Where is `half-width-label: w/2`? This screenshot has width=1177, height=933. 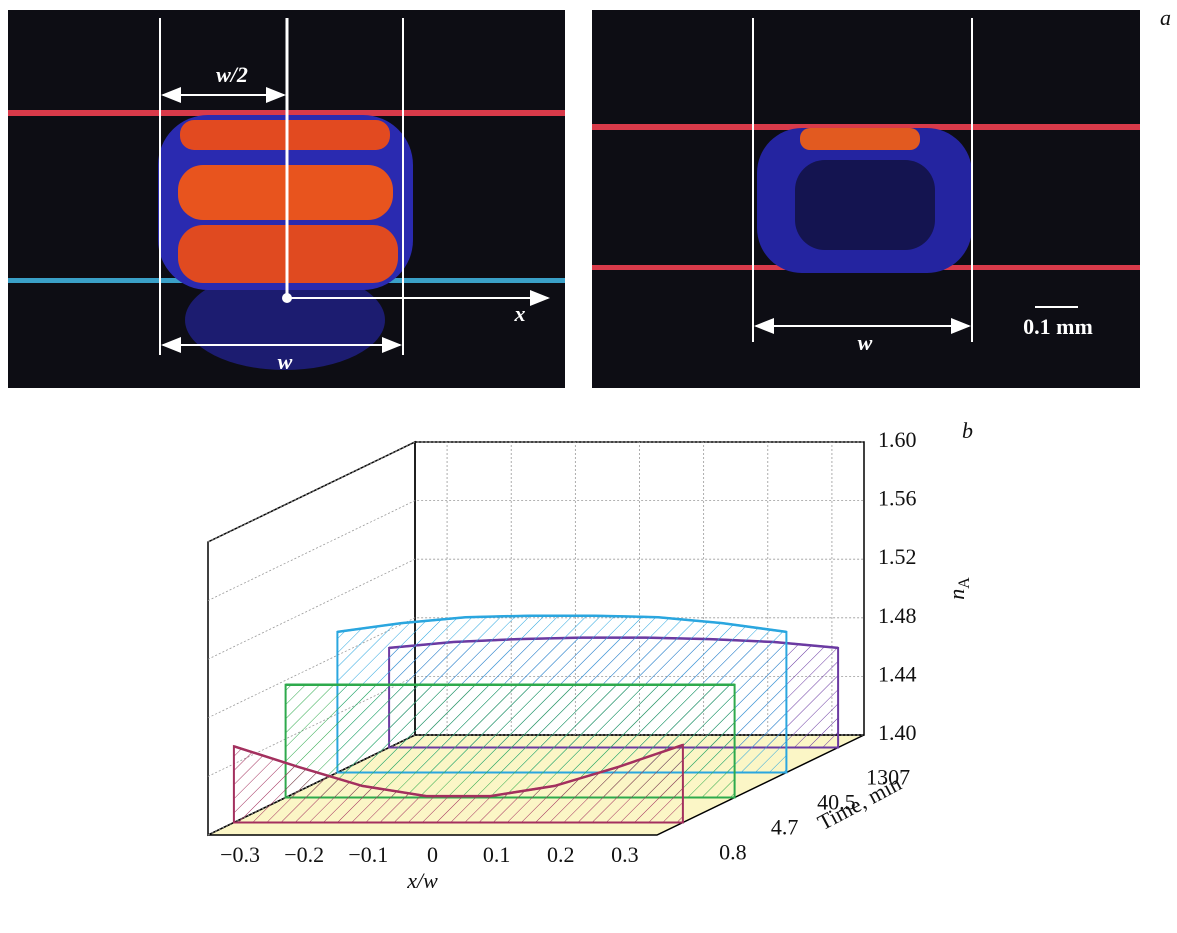 half-width-label: w/2 is located at coordinates (232, 74).